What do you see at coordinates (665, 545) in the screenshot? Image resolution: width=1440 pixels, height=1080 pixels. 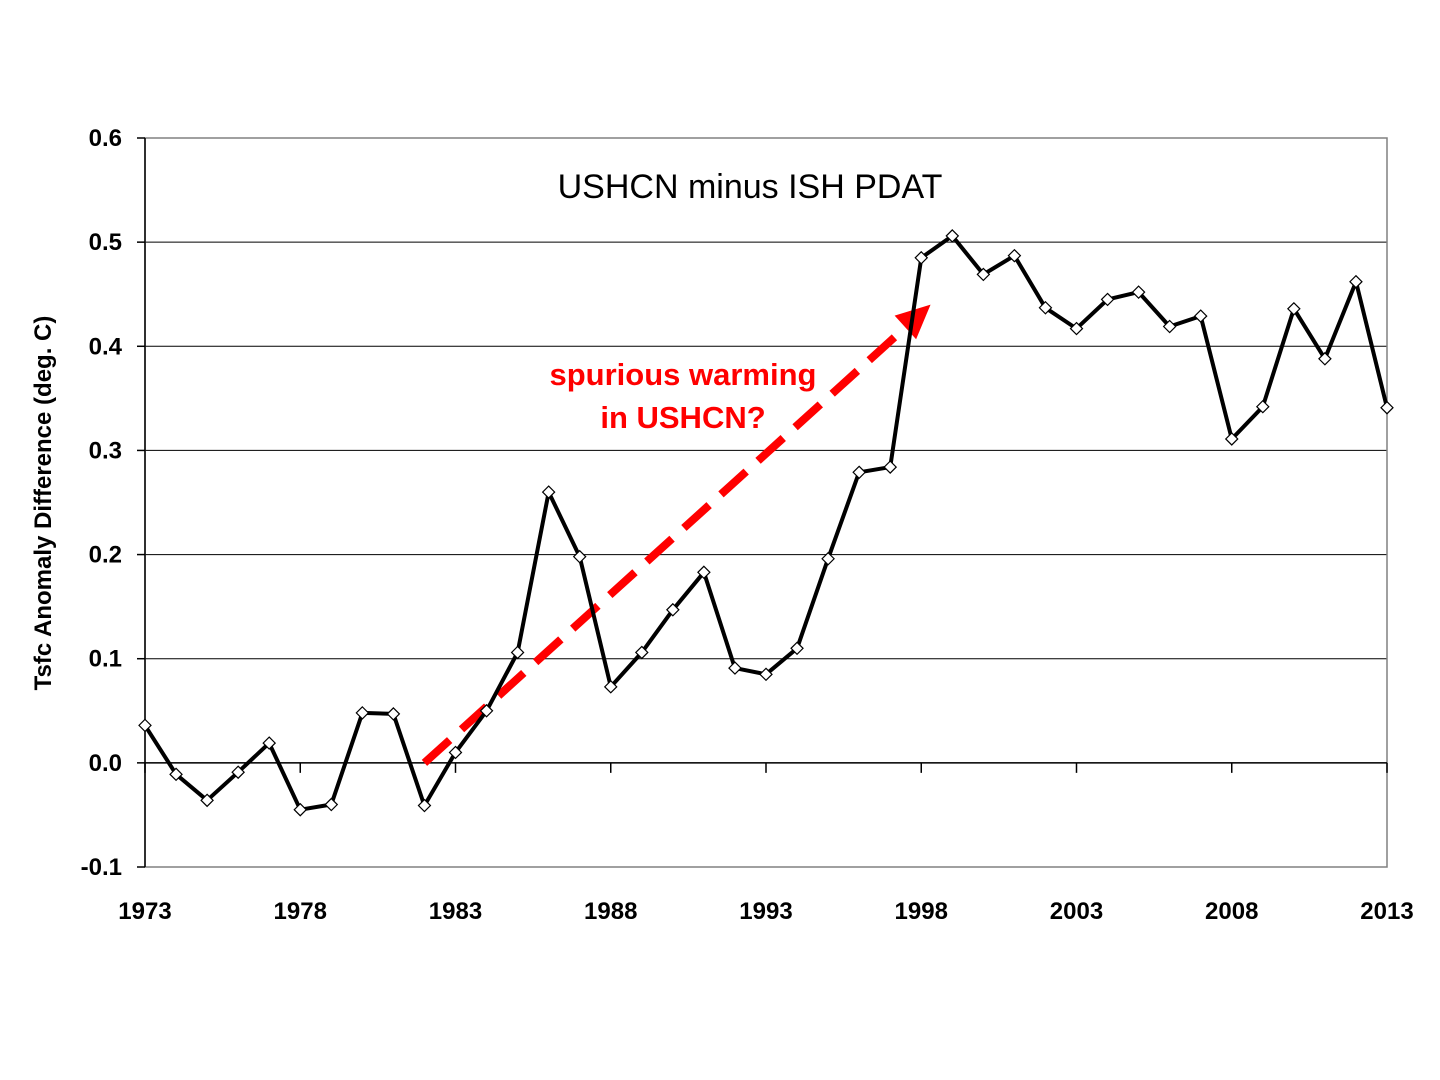 I see `annotation-arrow-shaft` at bounding box center [665, 545].